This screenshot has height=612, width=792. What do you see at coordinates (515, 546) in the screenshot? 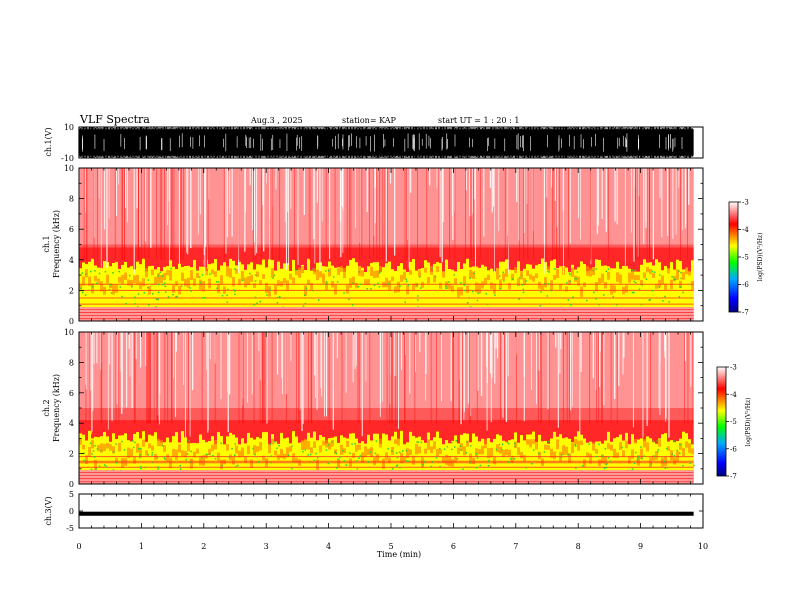
I see `x-tick-label: 7` at bounding box center [515, 546].